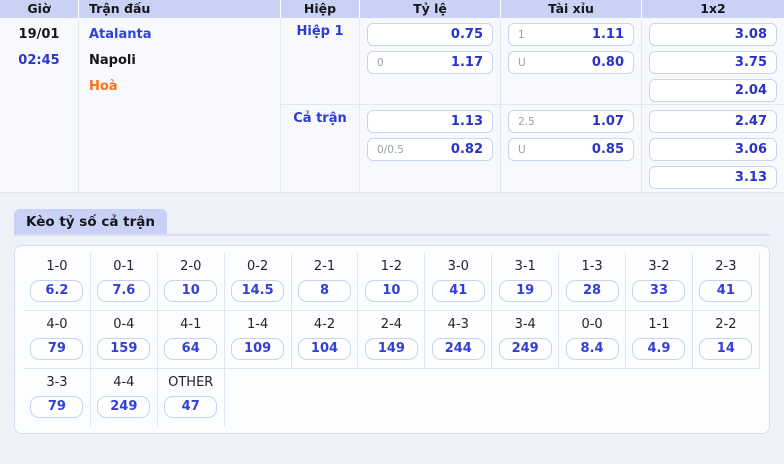  What do you see at coordinates (430, 121) in the screenshot?
I see `handicap-odds-button: 1.13` at bounding box center [430, 121].